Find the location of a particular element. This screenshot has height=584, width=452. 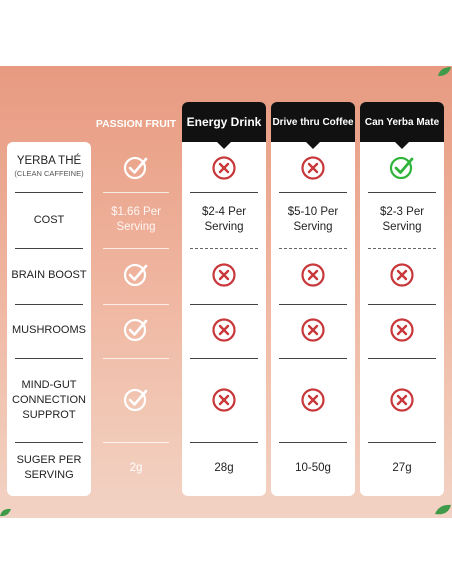

drive-thru-coffee-header-label: Drive thru Coffee is located at coordinates (313, 122).